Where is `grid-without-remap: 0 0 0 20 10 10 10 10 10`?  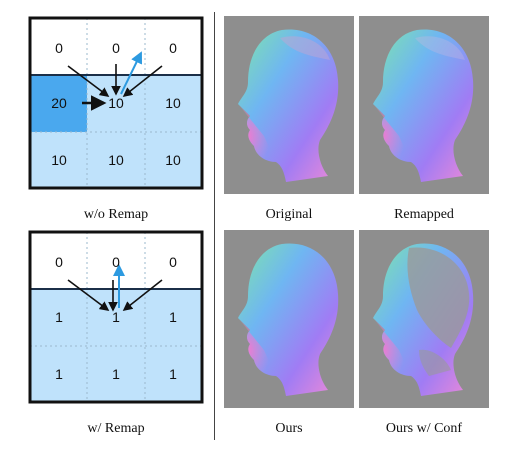
grid-without-remap: 0 0 0 20 10 10 10 10 10 is located at coordinates (116, 103).